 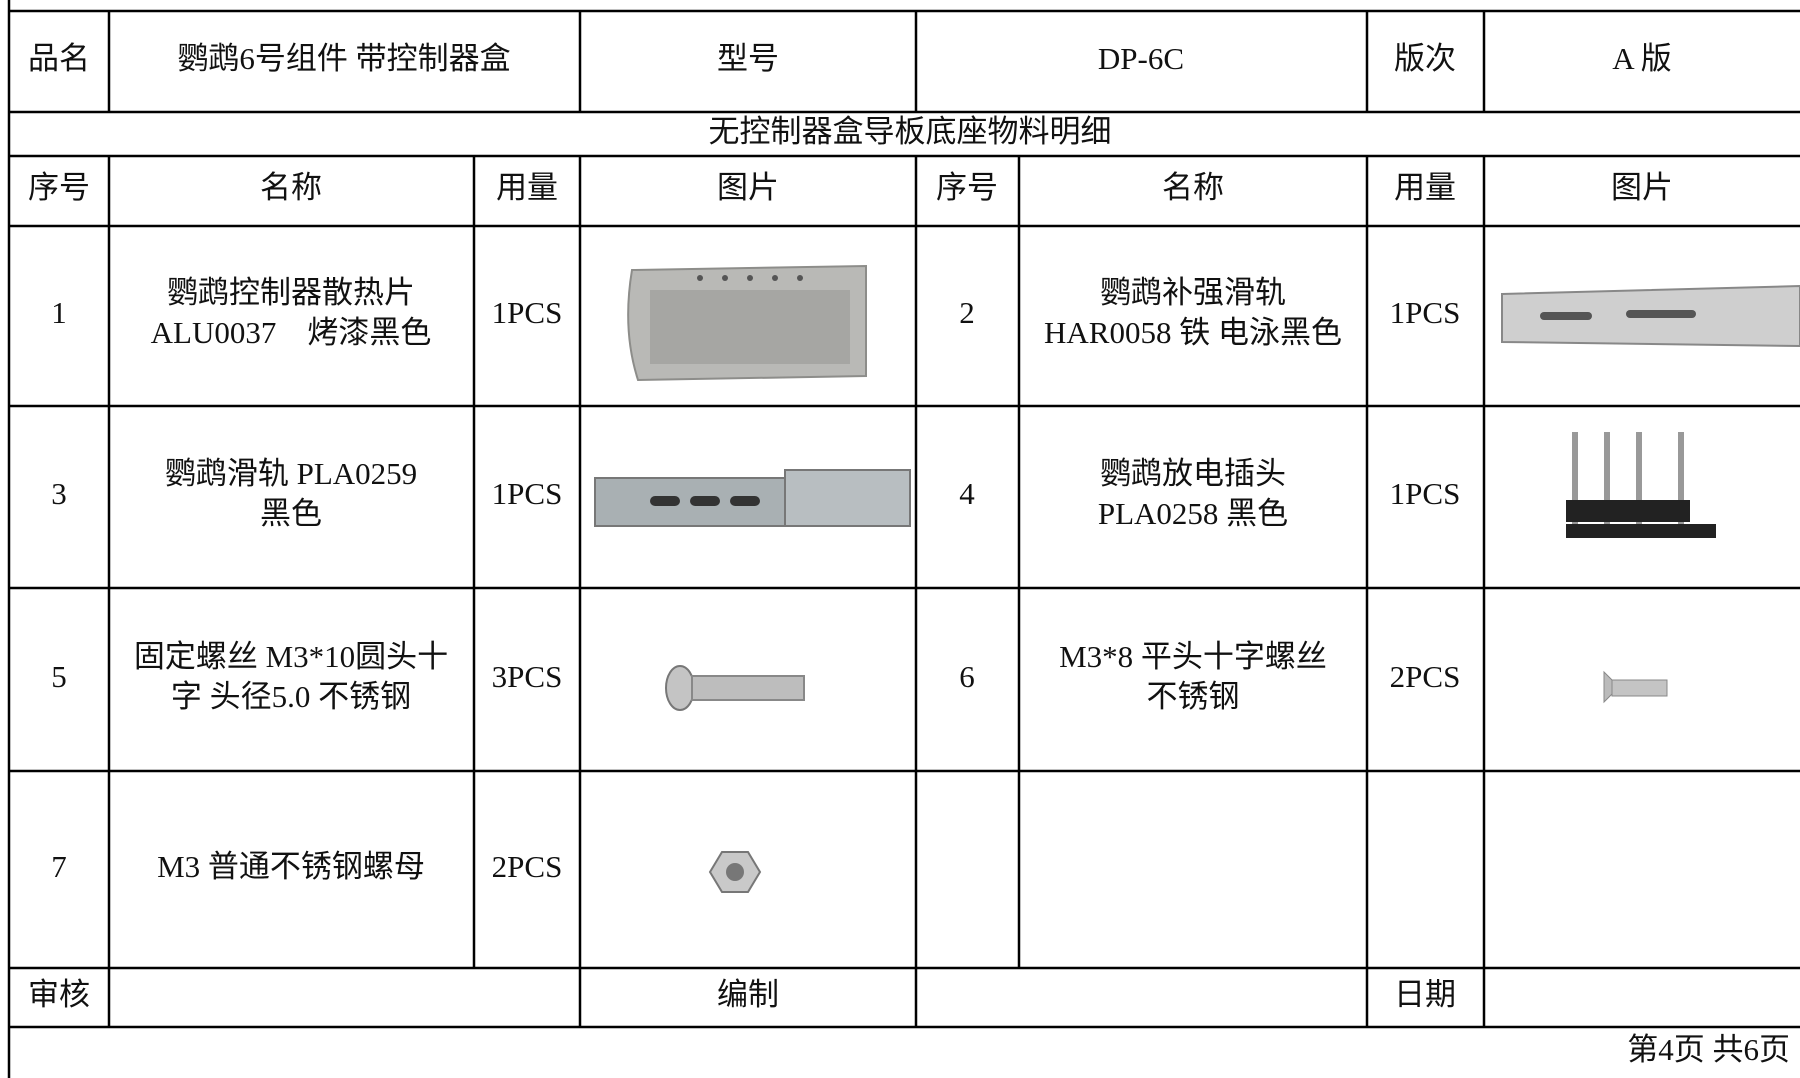 I want to click on picture-slide-rail, so click(x=752, y=498).